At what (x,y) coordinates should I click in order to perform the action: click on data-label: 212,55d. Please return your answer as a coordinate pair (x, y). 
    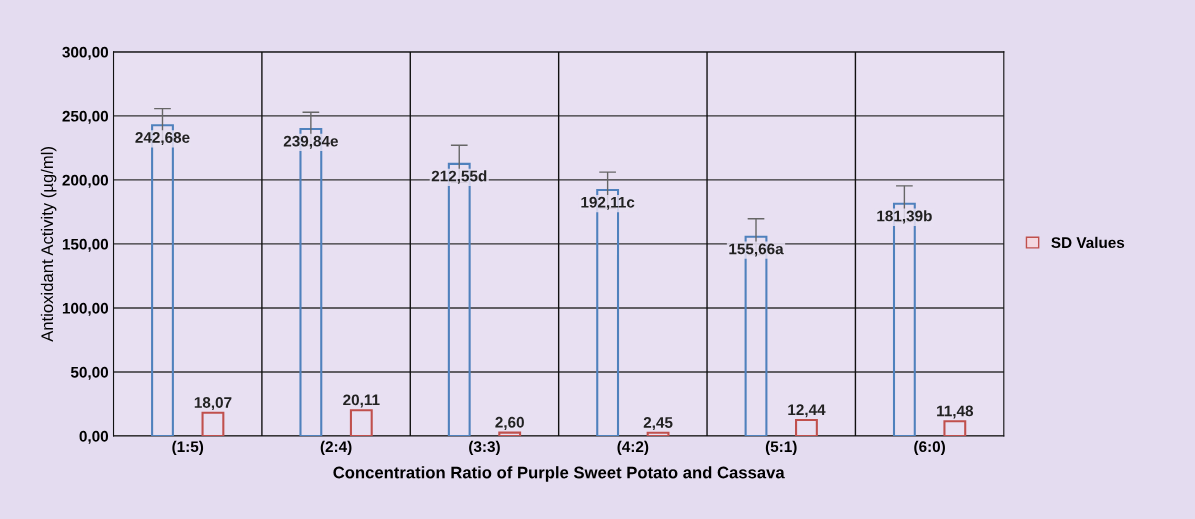
    Looking at the image, I should click on (459, 177).